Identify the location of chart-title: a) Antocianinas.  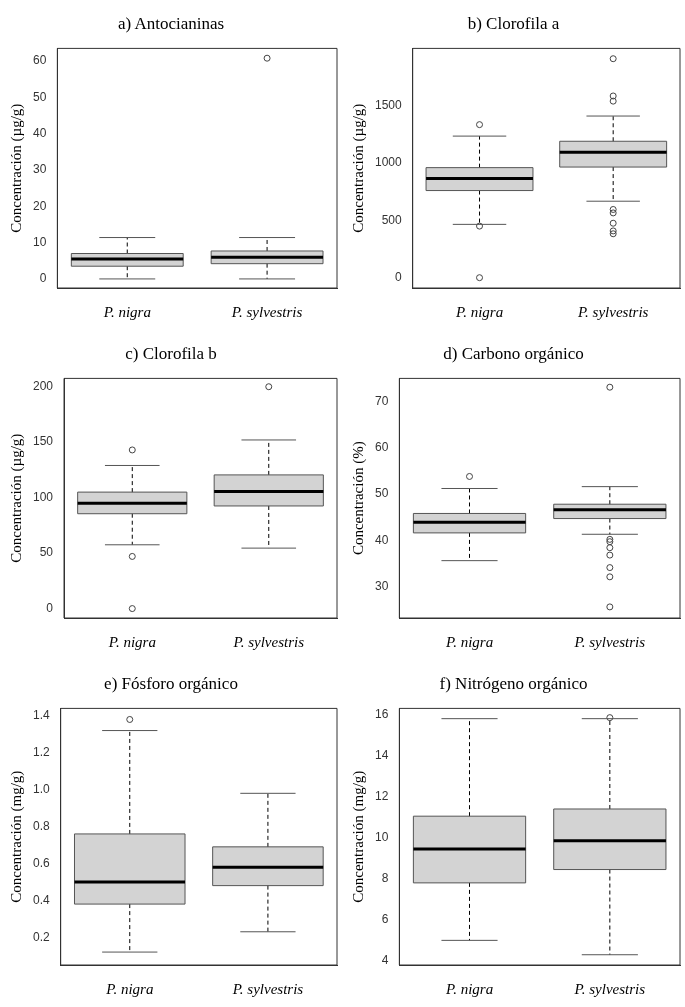
(171, 23).